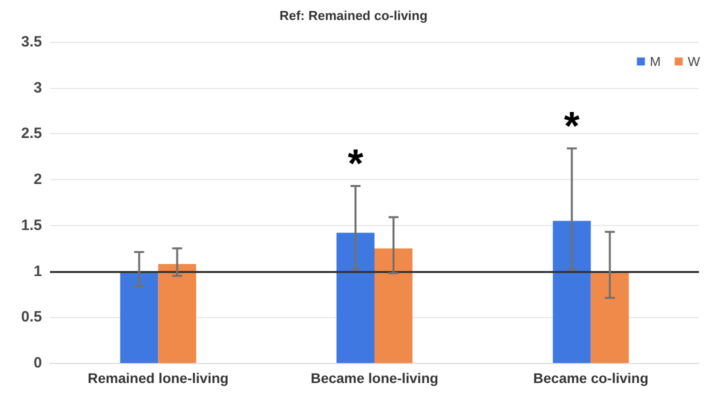  What do you see at coordinates (38, 363) in the screenshot?
I see `y-tick-label: 0` at bounding box center [38, 363].